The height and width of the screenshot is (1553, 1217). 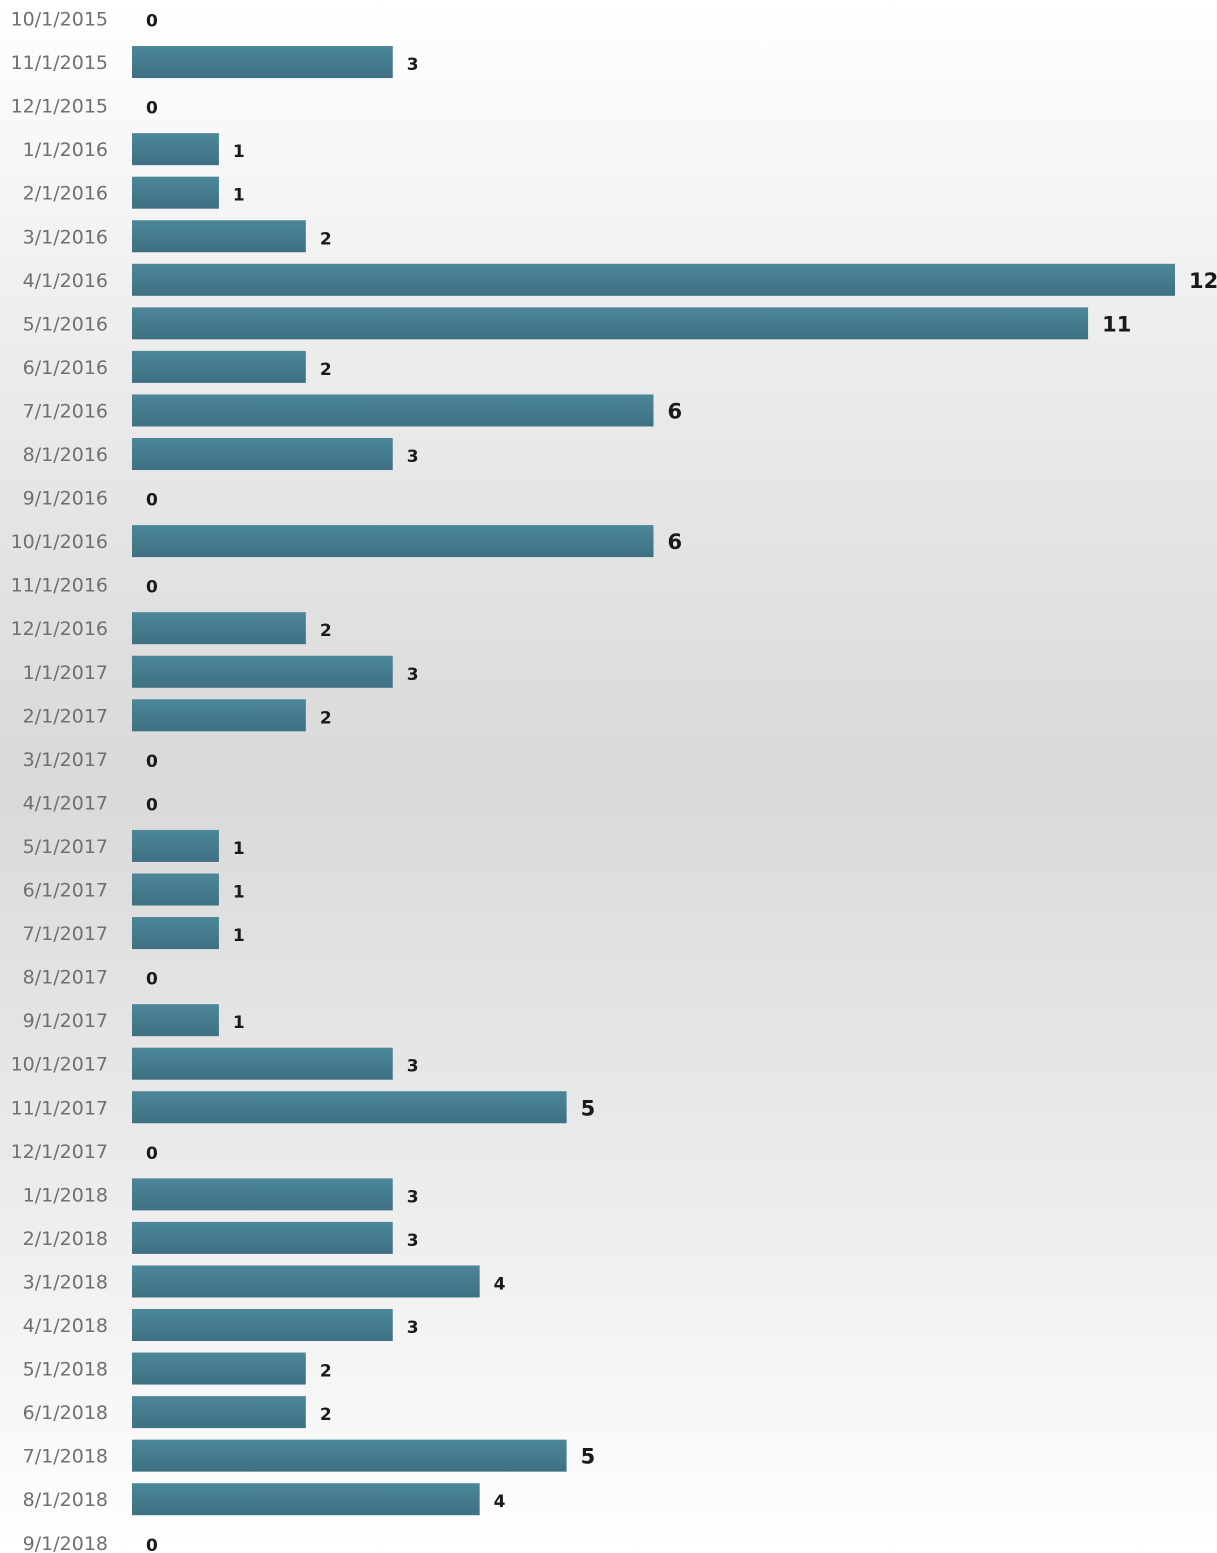 I want to click on category-label: 6/1/2018, so click(x=65, y=1413).